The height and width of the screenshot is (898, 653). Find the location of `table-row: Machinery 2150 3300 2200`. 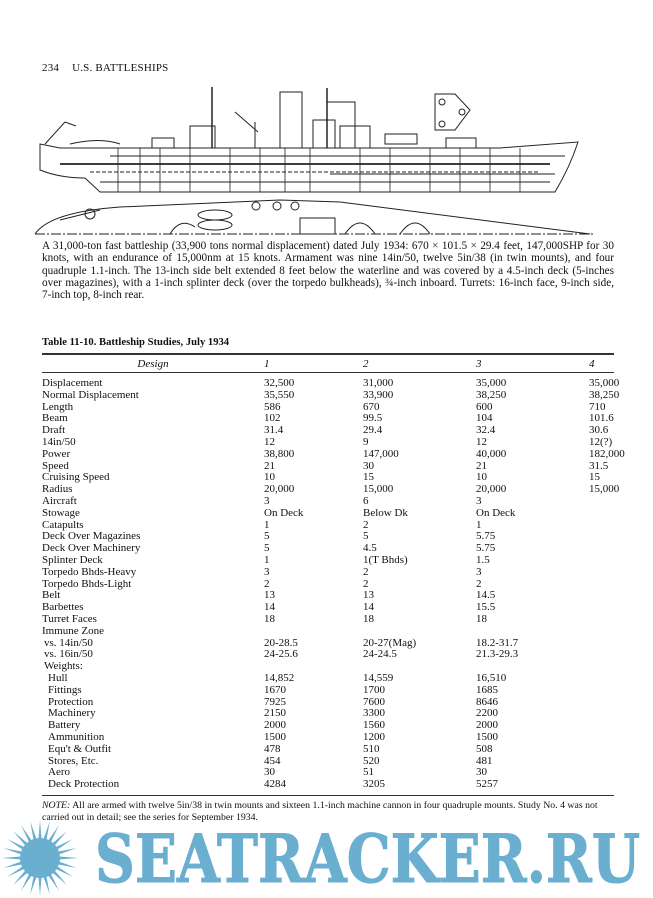

table-row: Machinery 2150 3300 2200 is located at coordinates (335, 714).